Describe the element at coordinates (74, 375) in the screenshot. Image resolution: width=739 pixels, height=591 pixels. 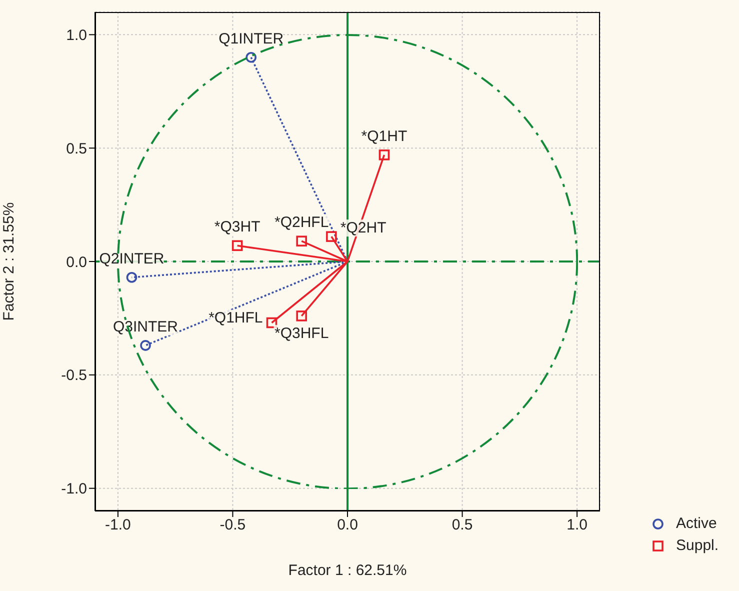
I see `y-tick-label: -0.5` at that location.